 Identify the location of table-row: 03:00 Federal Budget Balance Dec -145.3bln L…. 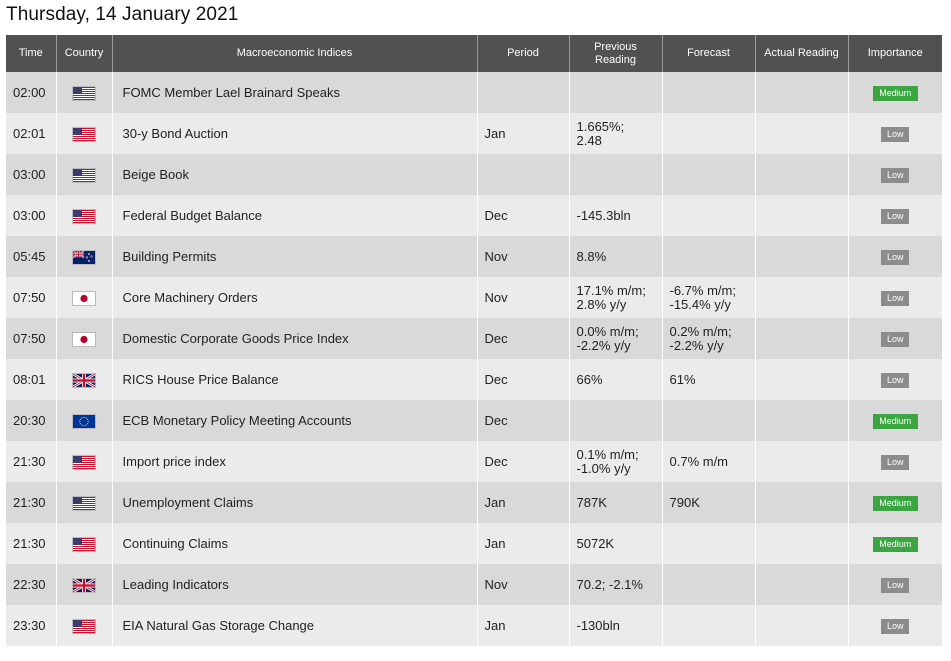
(474, 215).